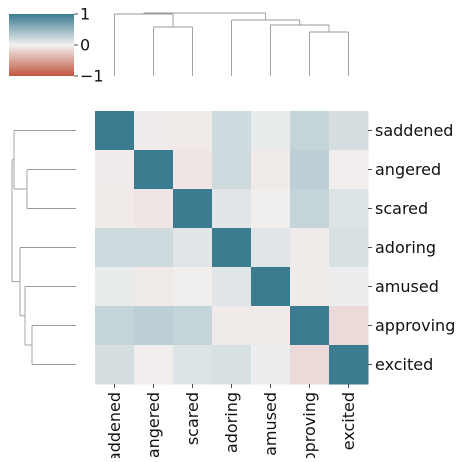  What do you see at coordinates (115, 326) in the screenshot?
I see `heatmap-cell-approving-saddened` at bounding box center [115, 326].